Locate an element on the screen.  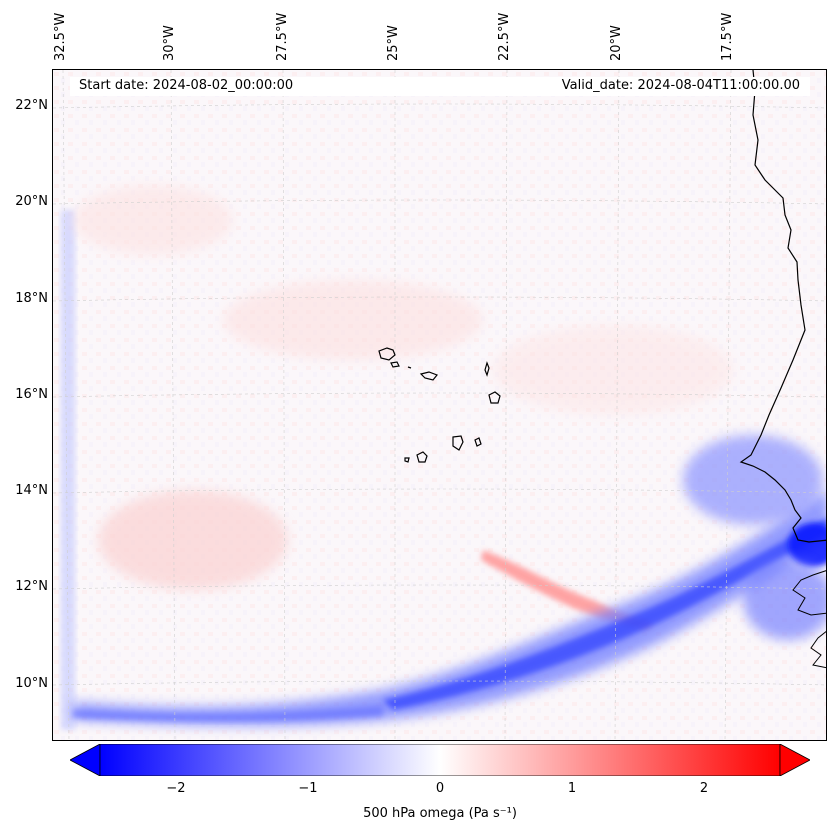
lat-label-14n: 14°N is located at coordinates (31, 490).